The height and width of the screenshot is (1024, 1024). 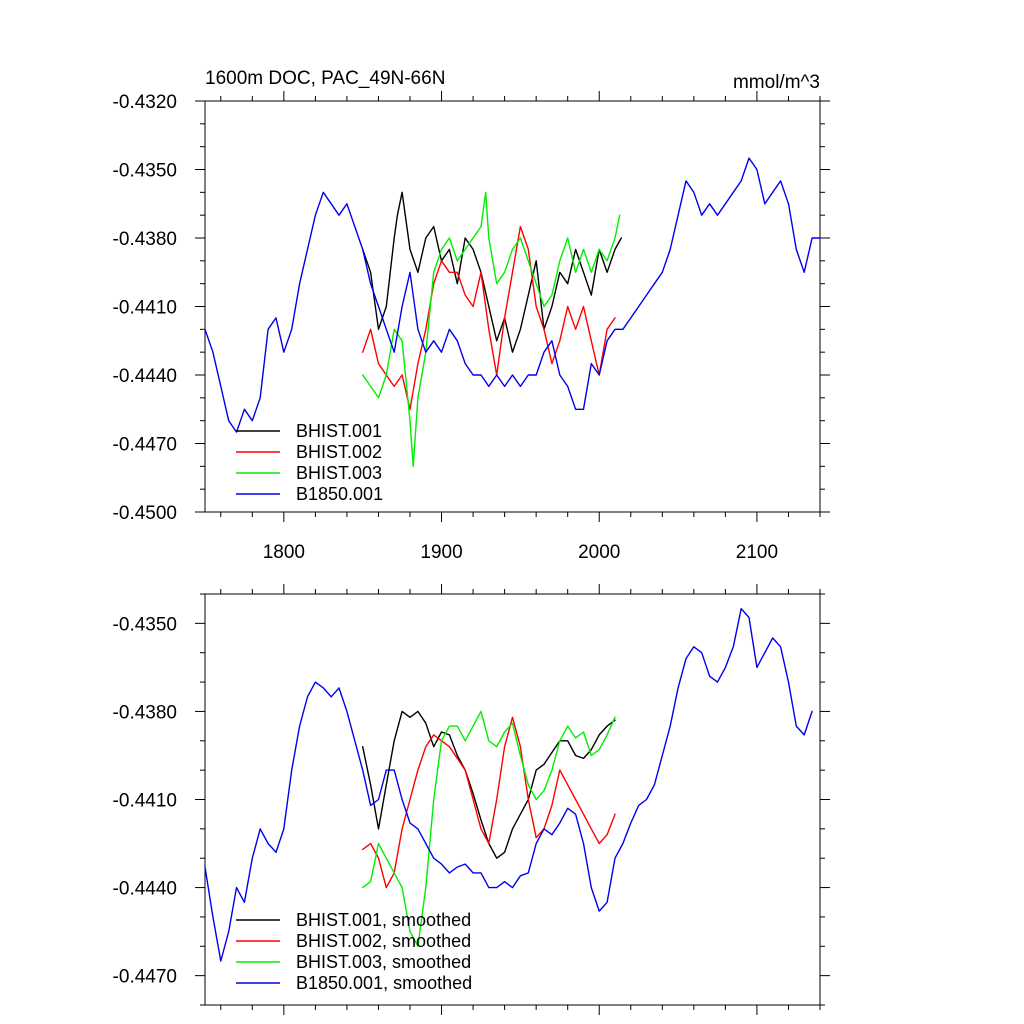 What do you see at coordinates (145, 102) in the screenshot?
I see `y-tick-label: -0.4320` at bounding box center [145, 102].